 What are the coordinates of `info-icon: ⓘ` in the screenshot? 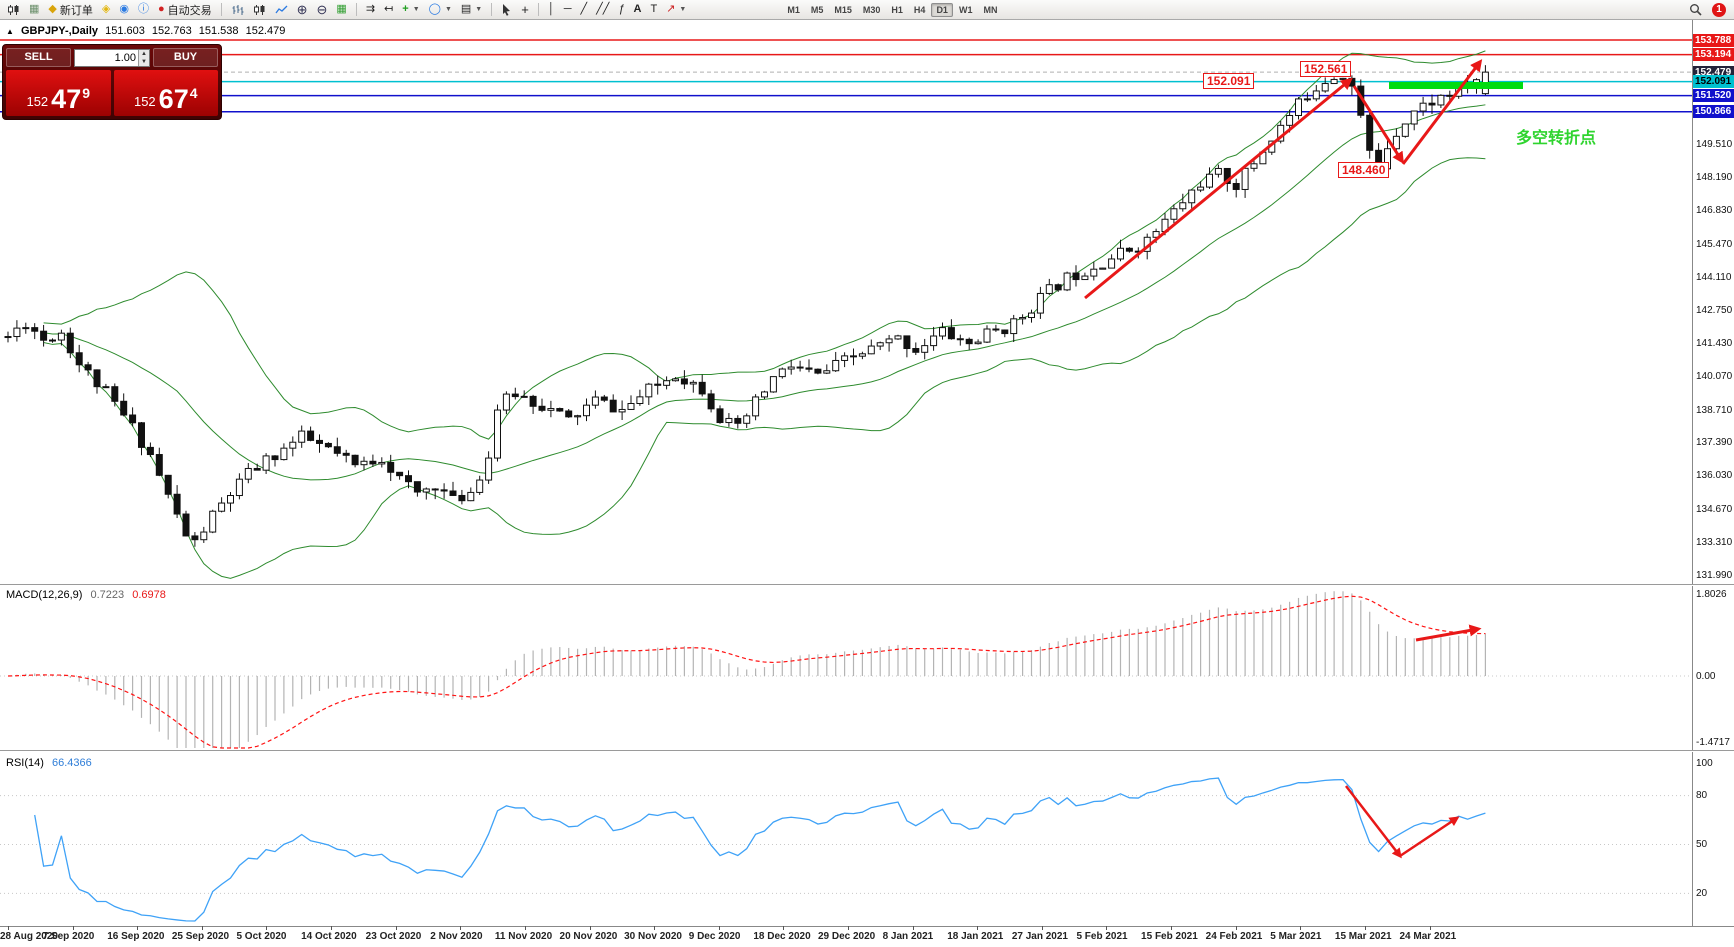 It's located at (143, 9).